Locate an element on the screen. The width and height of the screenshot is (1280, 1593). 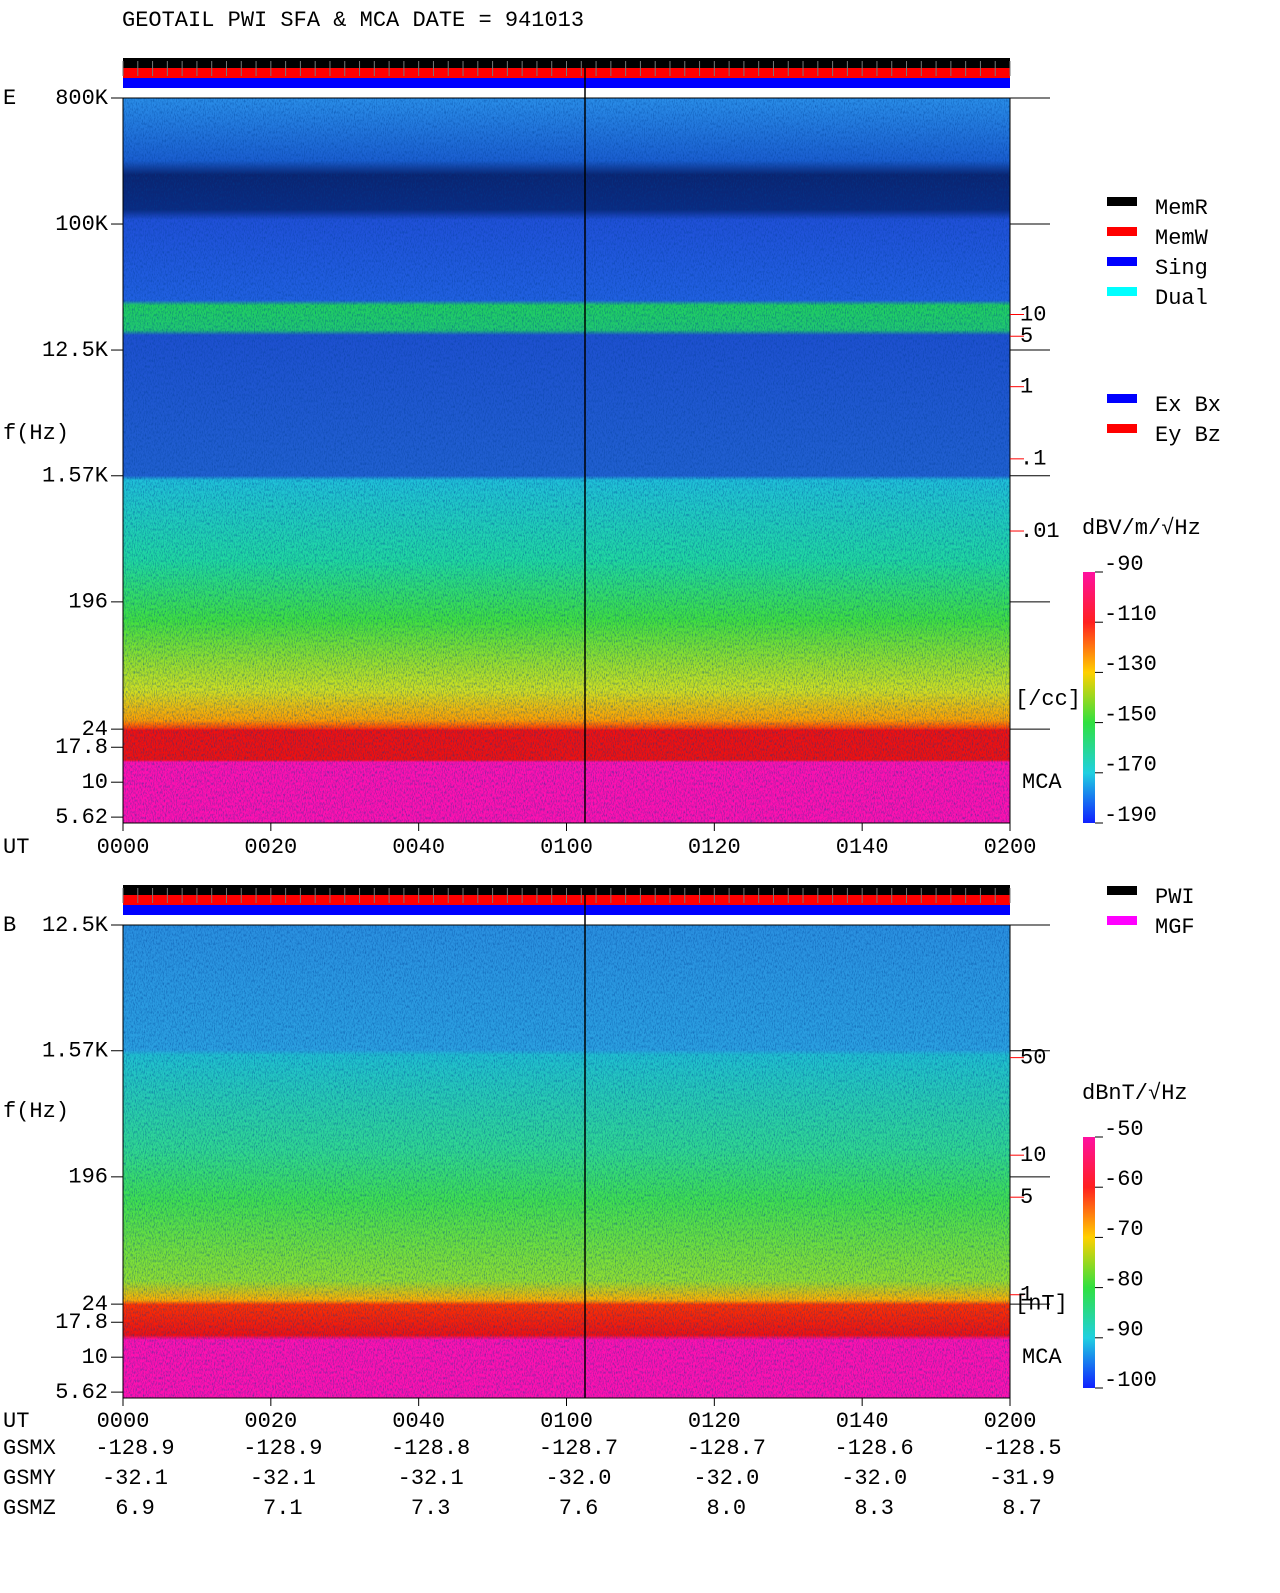
colorbar-label: dBV/m/√Hz is located at coordinates (1141, 528).